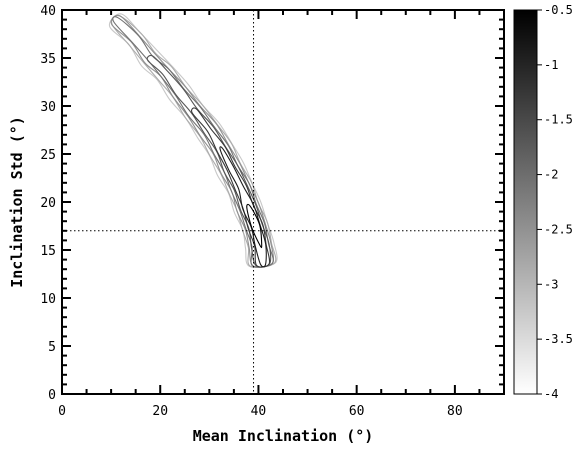 The height and width of the screenshot is (452, 587). Describe the element at coordinates (555, 202) in the screenshot. I see `colorbar-ticks: -0.5 -1 -1.5 -2 -2.5 -3 -3.5 -4` at that location.